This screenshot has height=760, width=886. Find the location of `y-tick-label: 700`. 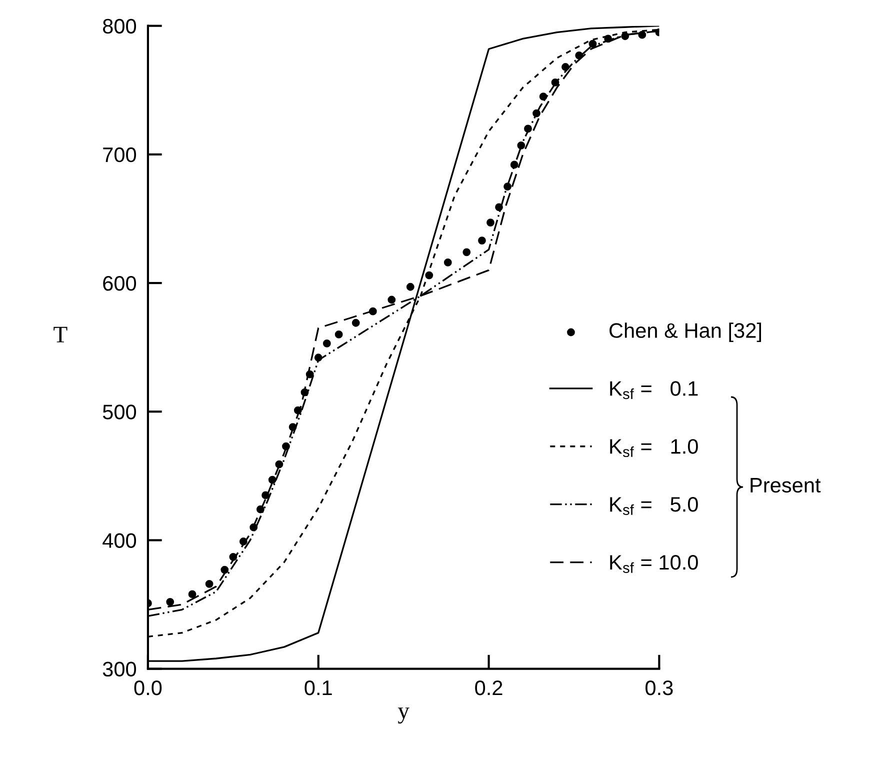

y-tick-label: 700 is located at coordinates (119, 154).